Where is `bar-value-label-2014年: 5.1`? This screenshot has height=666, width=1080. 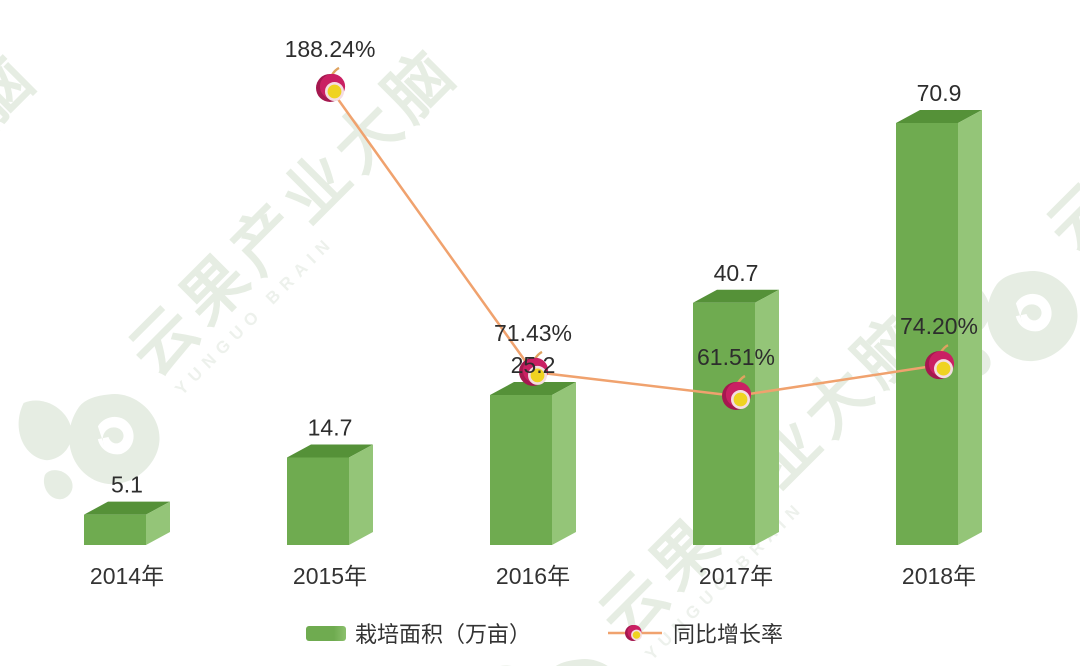 bar-value-label-2014年: 5.1 is located at coordinates (127, 485).